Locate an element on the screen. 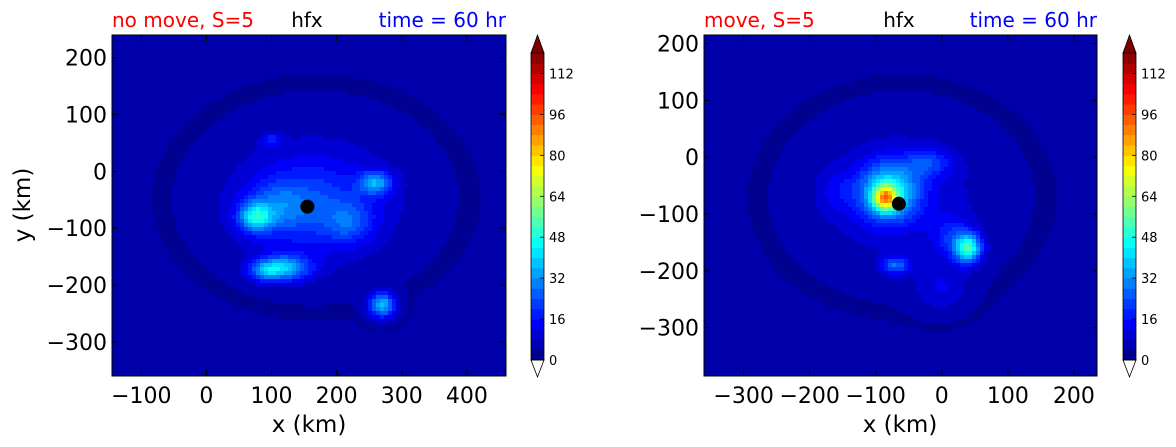 This screenshot has height=447, width=1176. colorbar-segment is located at coordinates (537, 212).